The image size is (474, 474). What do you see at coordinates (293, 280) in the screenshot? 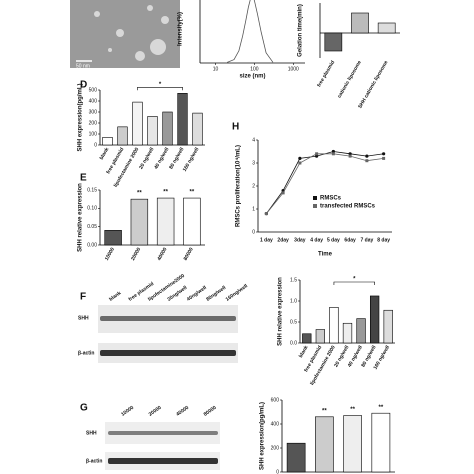
I see `y-tick-label: 1.5` at bounding box center [293, 280].